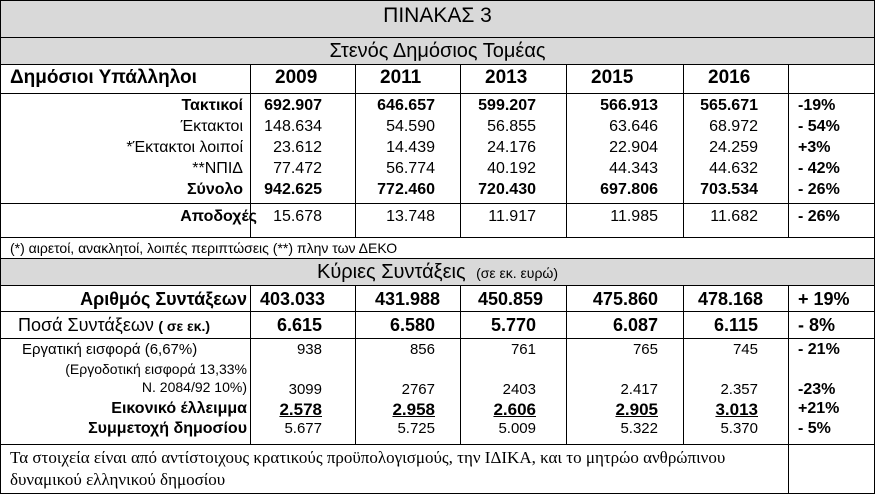  I want to click on amount-value: 6.580, so click(412, 325).